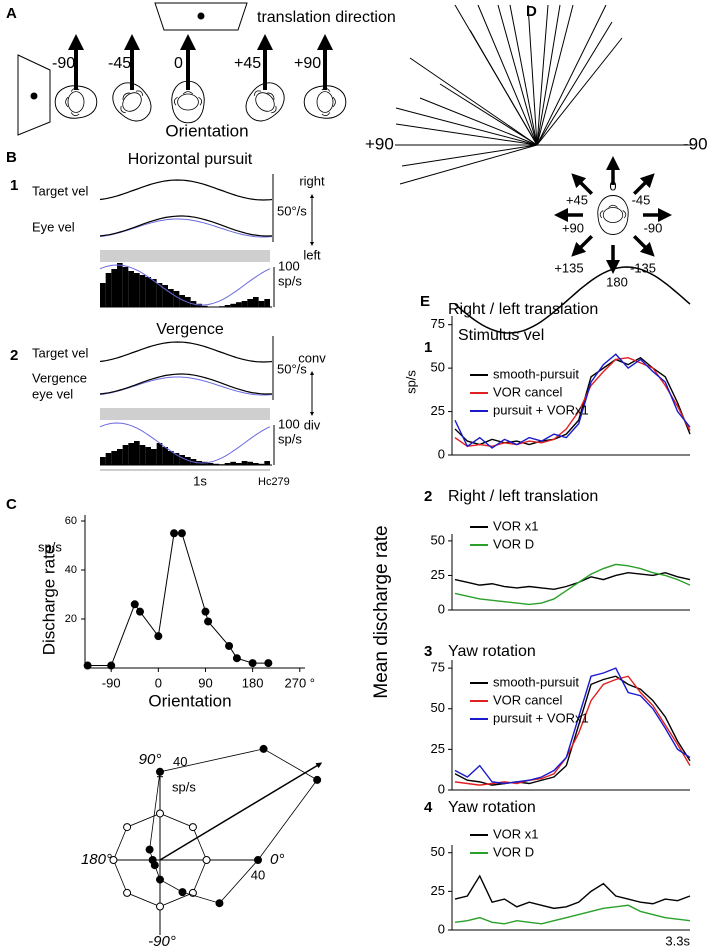 This screenshot has width=709, height=950. What do you see at coordinates (441, 608) in the screenshot?
I see `y-tick-label: 0` at bounding box center [441, 608].